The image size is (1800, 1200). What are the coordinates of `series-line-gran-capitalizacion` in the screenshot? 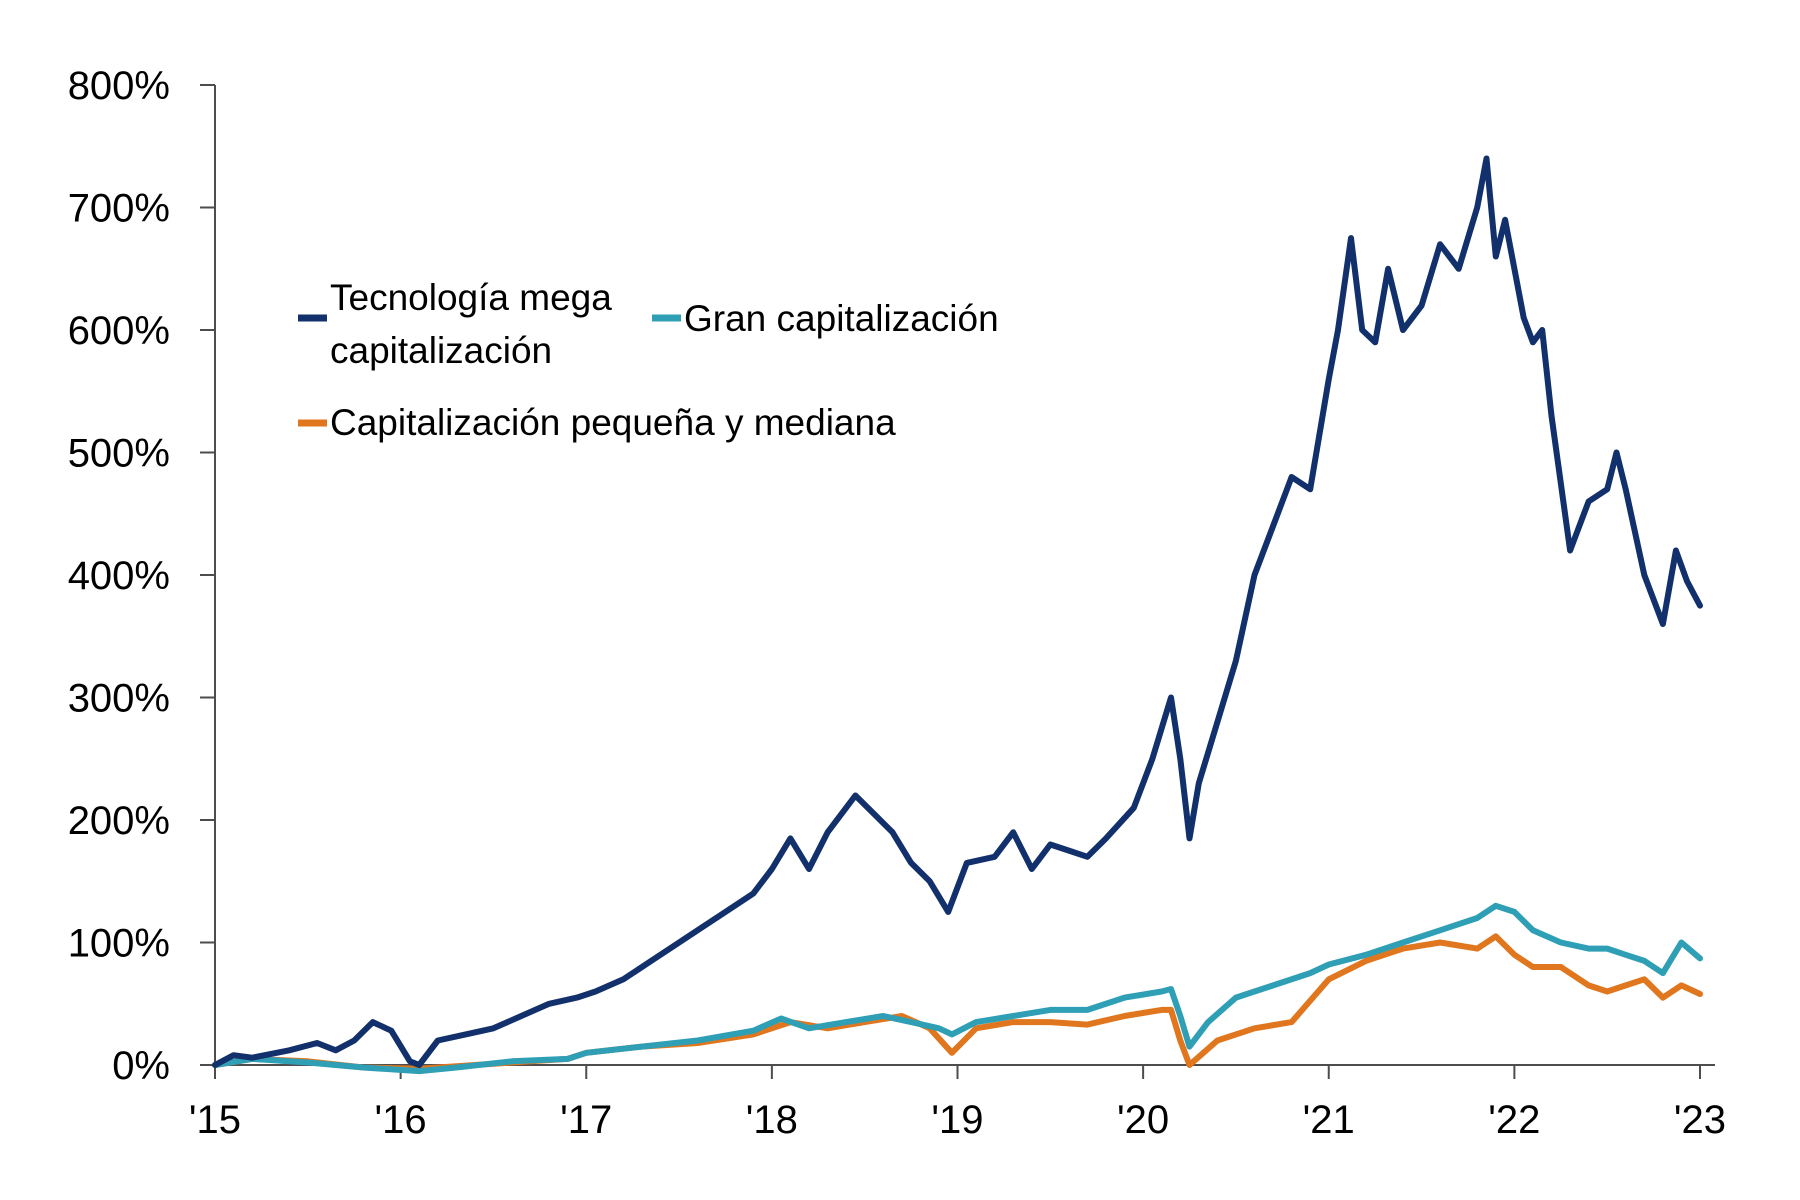 It's located at (957, 988).